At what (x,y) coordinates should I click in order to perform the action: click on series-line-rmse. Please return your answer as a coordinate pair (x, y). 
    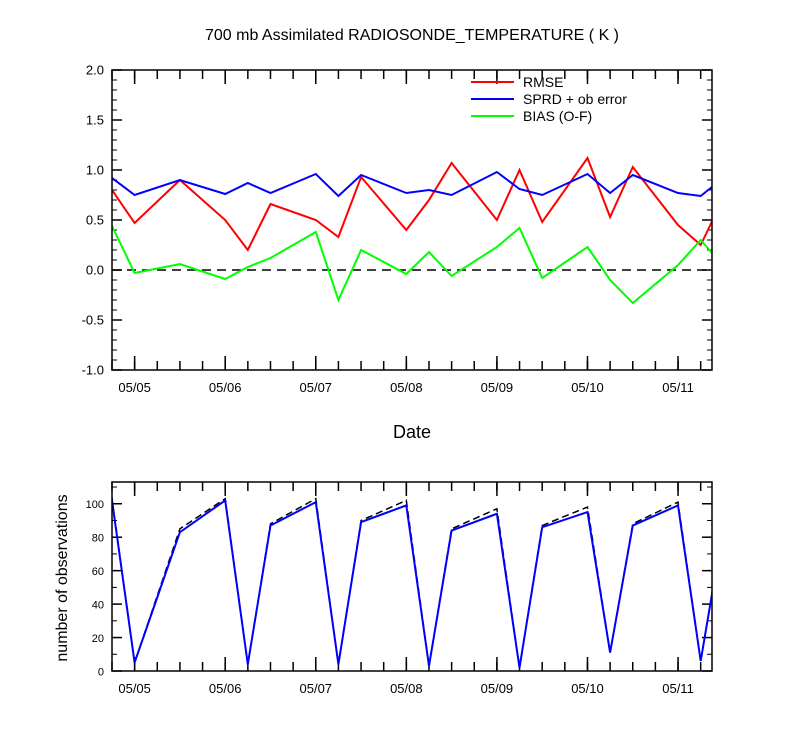
    Looking at the image, I should click on (412, 203).